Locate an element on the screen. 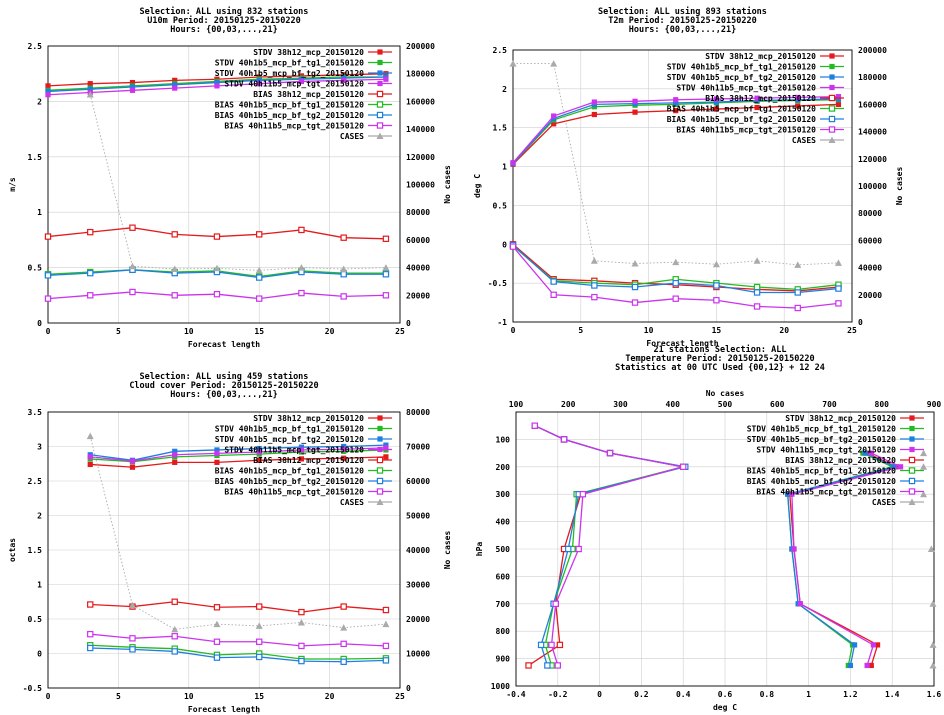  x2-tick-label: 500 is located at coordinates (725, 404).